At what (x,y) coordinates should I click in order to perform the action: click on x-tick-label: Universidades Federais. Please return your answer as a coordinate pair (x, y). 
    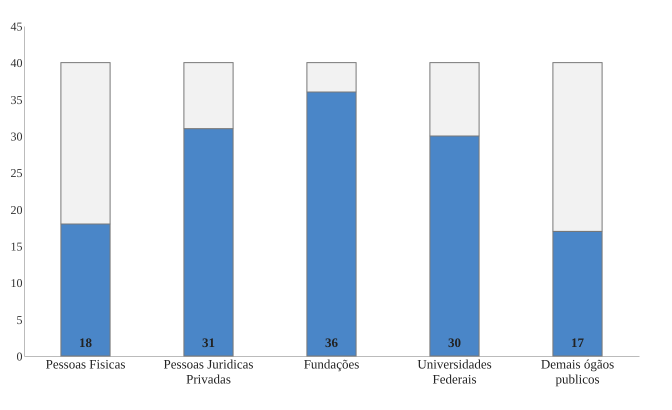
    Looking at the image, I should click on (454, 371).